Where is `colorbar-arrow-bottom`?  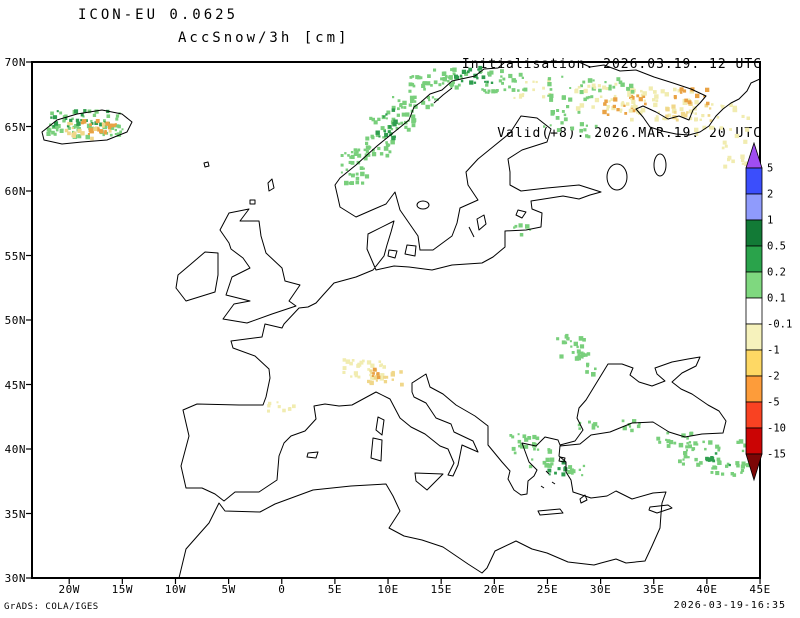 colorbar-arrow-bottom is located at coordinates (754, 467).